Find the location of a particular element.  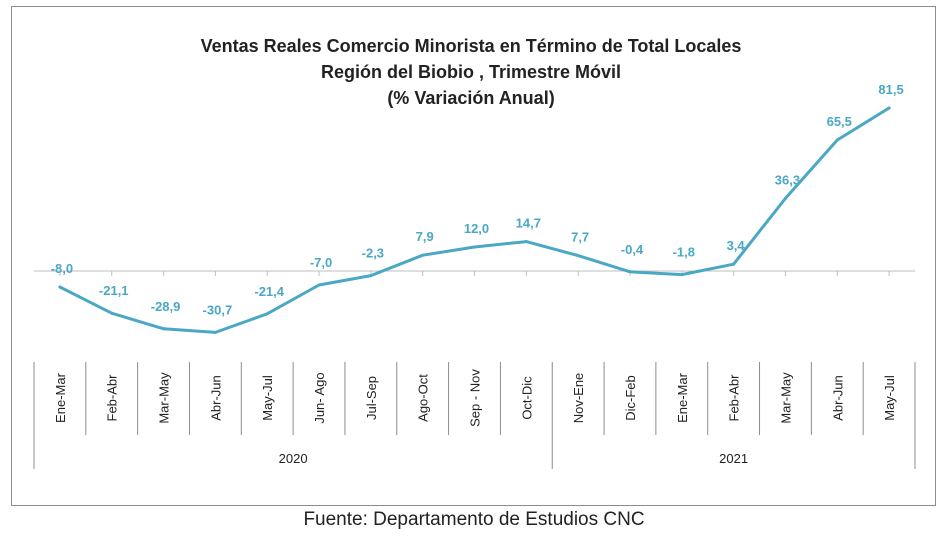

source-note: Fuente: Departamento de Estudios CNC is located at coordinates (474, 519).